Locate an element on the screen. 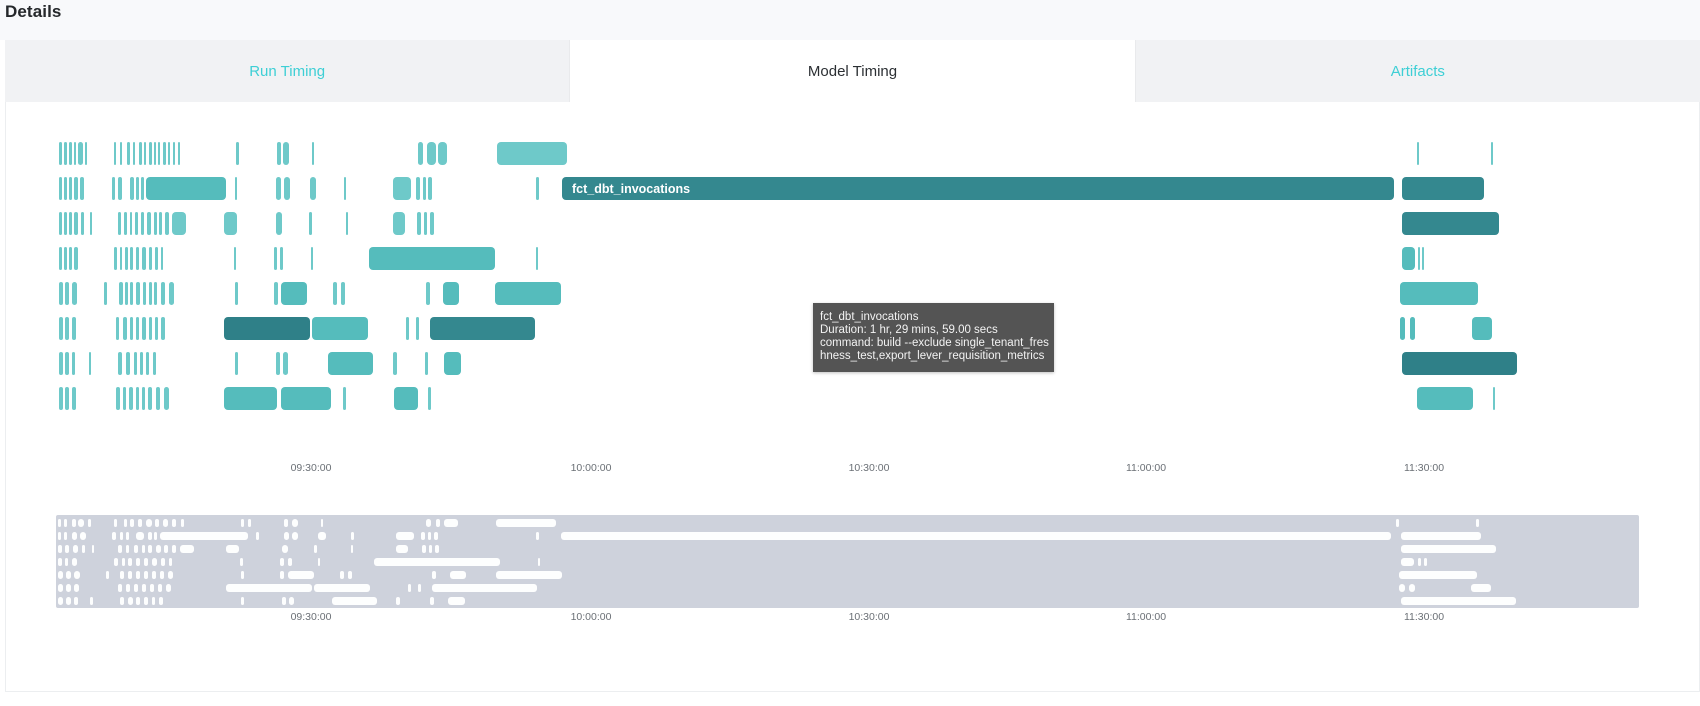  tab-run-timing: Run Timing is located at coordinates (288, 71).